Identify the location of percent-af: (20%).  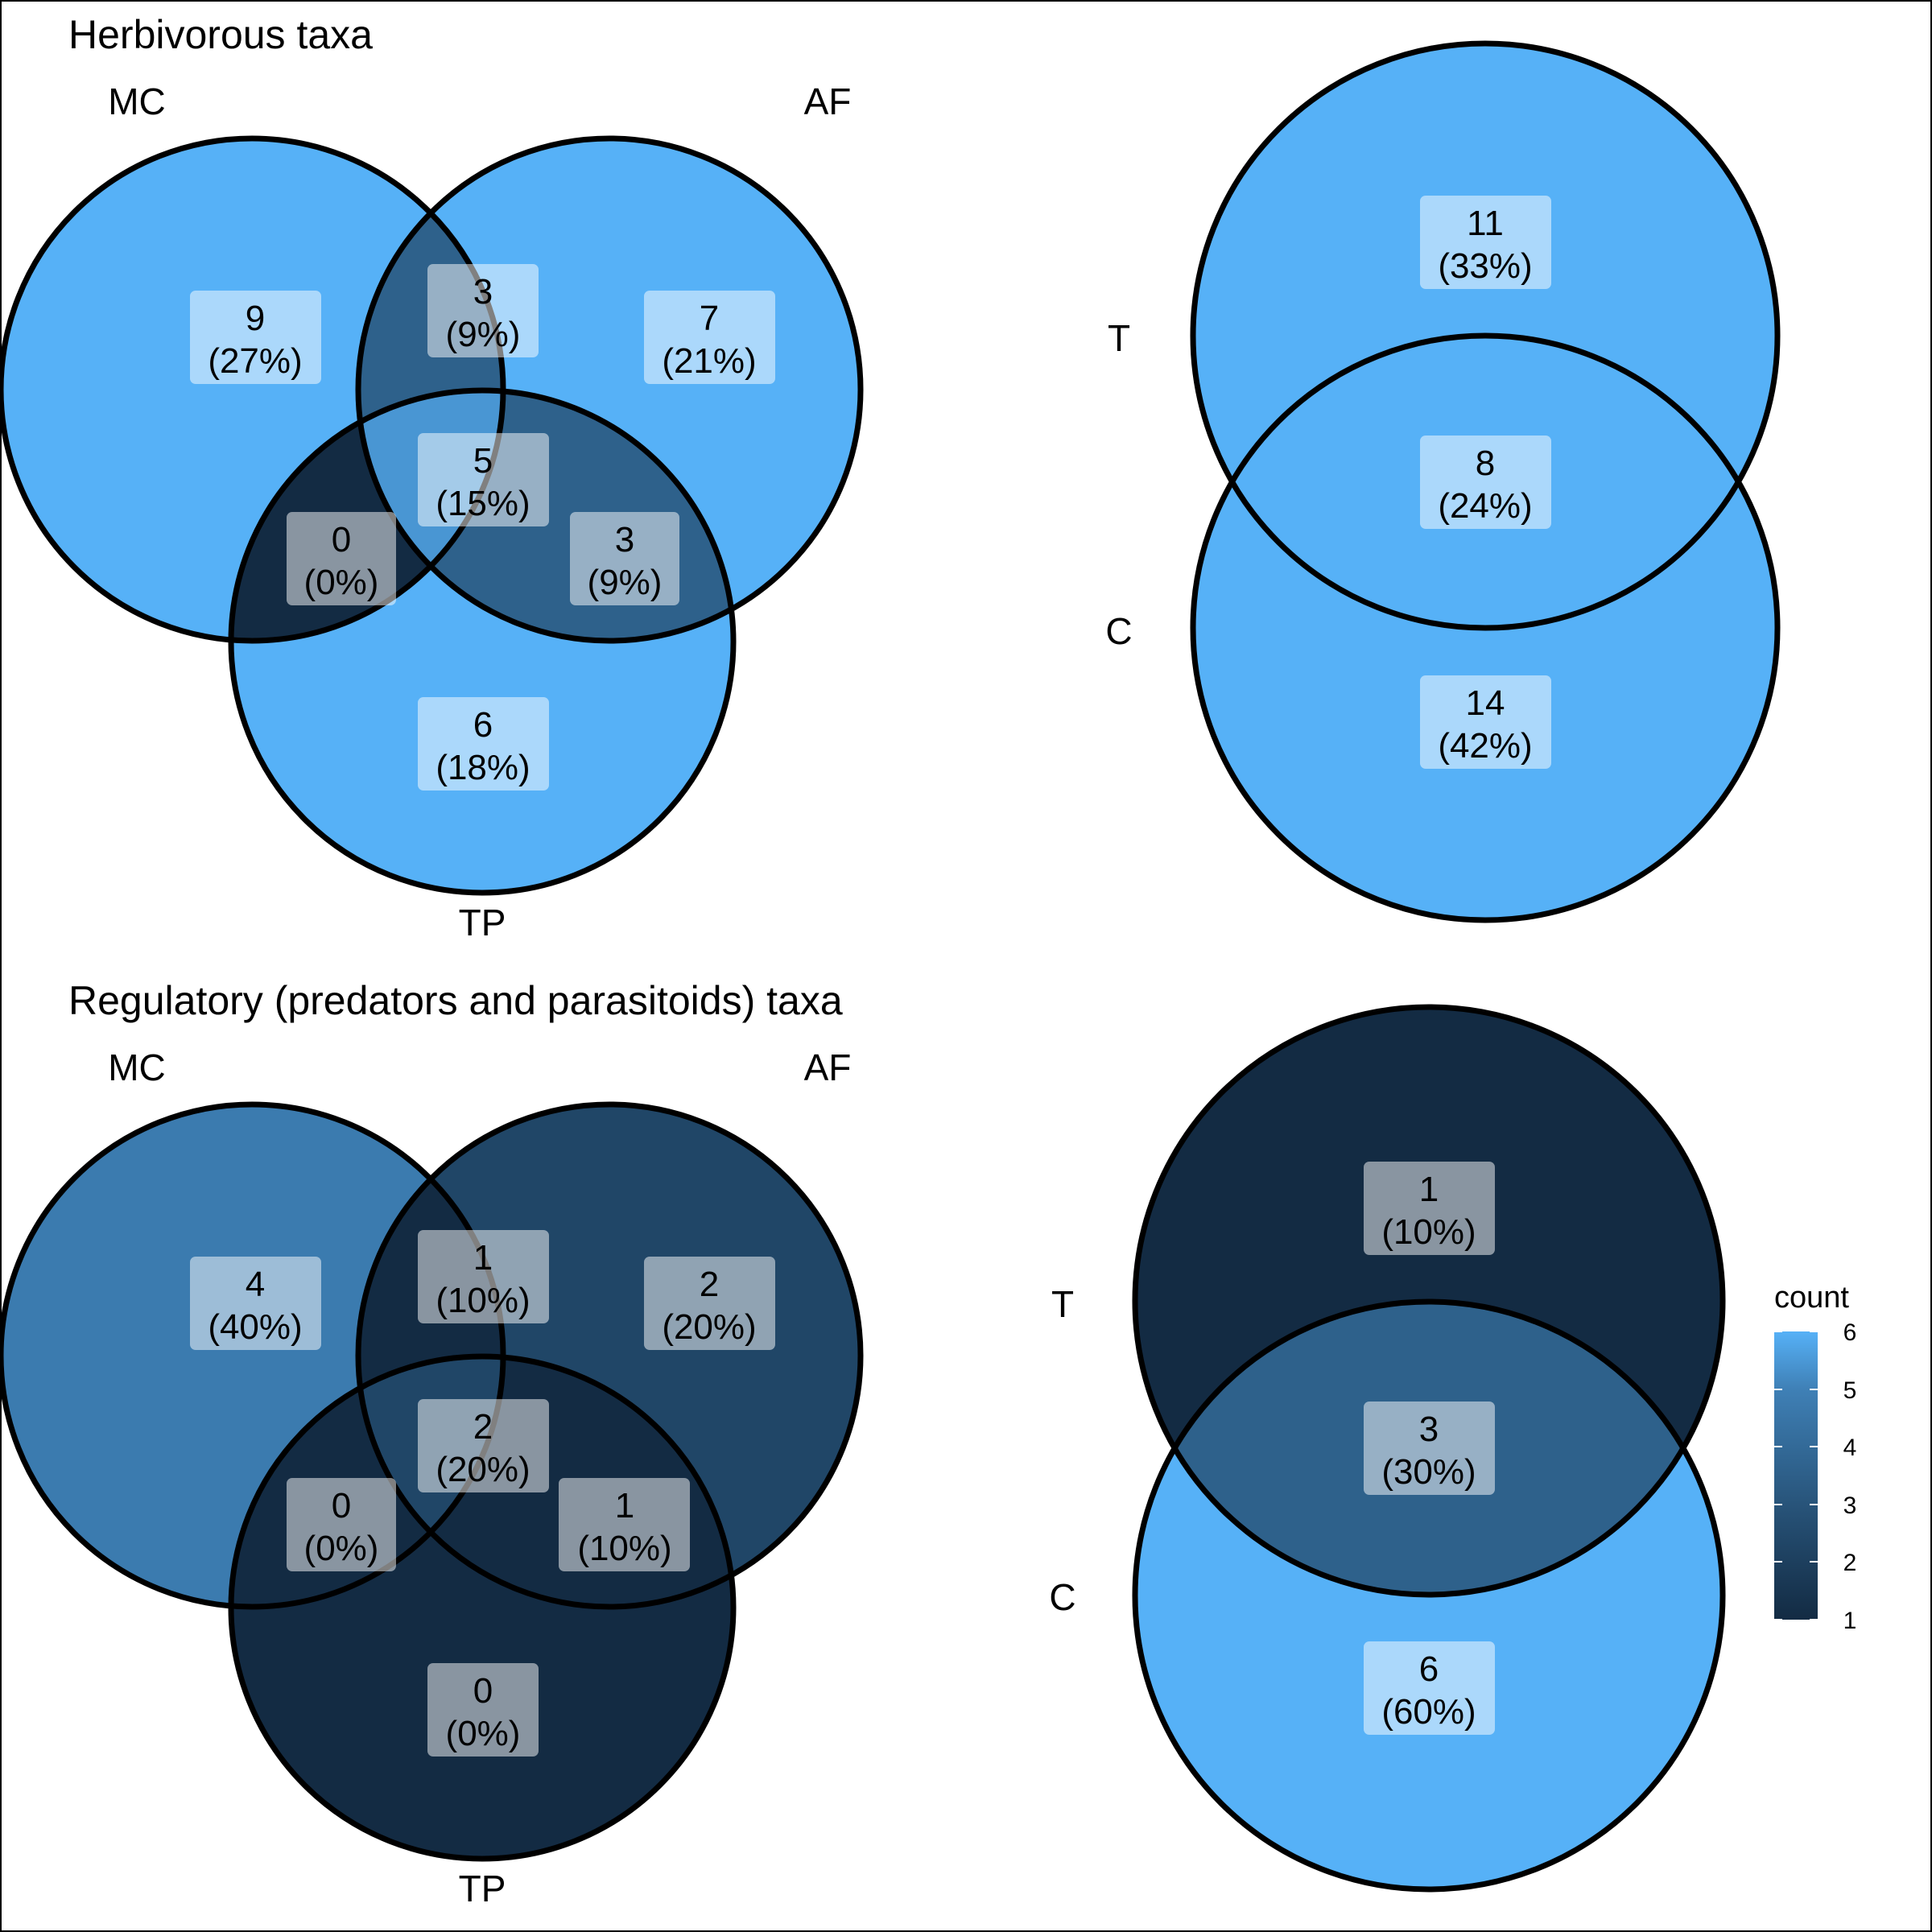
(709, 1327).